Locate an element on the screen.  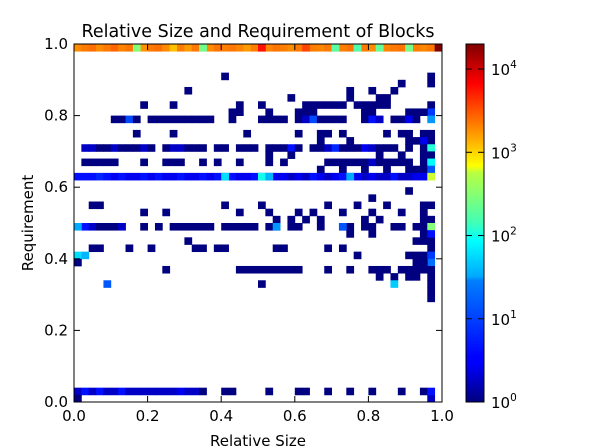
colorbar-tick-label: 10¹ is located at coordinates (504, 319).